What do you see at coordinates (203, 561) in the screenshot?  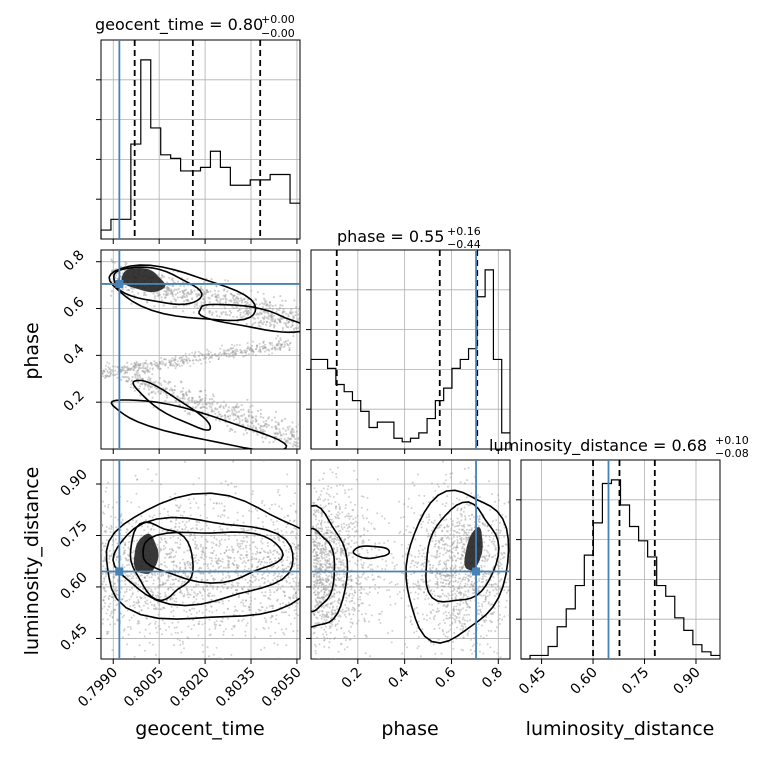 I see `contour-line` at bounding box center [203, 561].